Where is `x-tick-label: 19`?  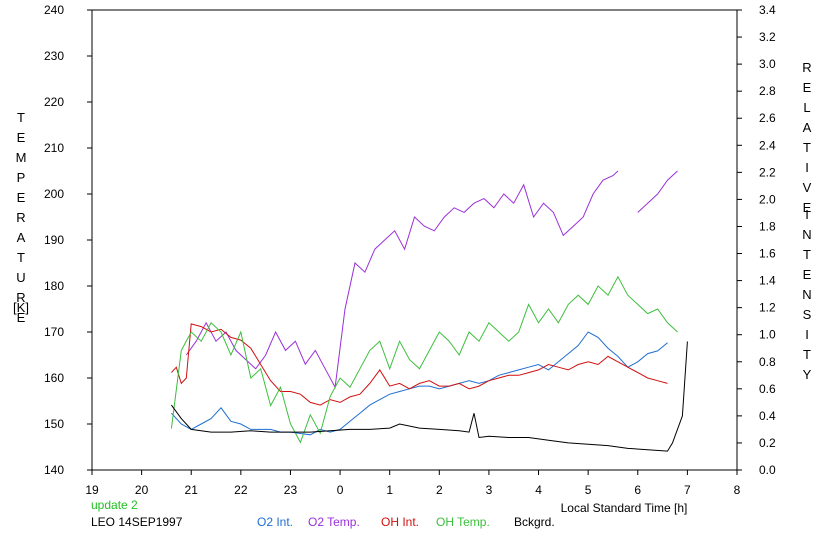
x-tick-label: 19 is located at coordinates (92, 490).